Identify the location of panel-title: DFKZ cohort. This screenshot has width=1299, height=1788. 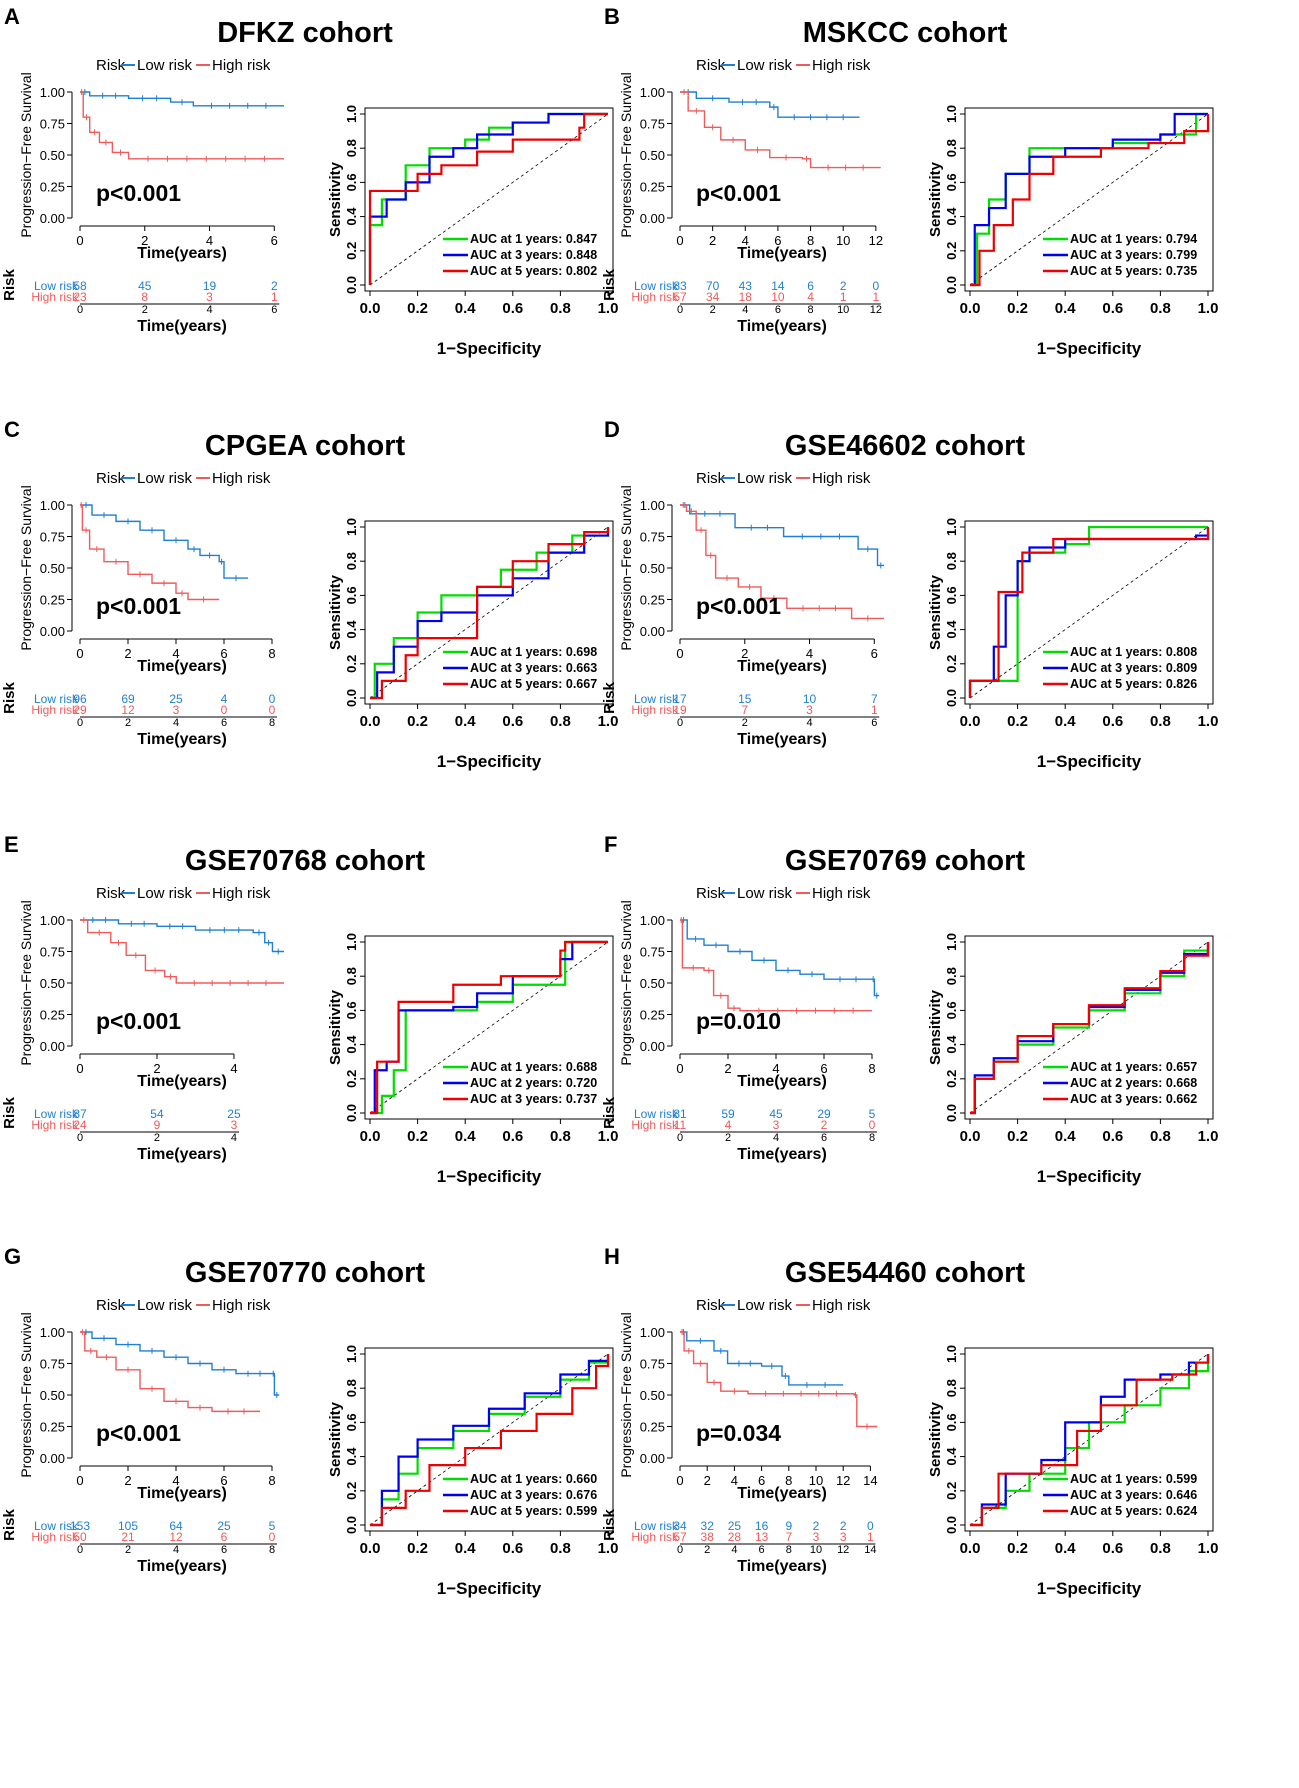
(305, 33).